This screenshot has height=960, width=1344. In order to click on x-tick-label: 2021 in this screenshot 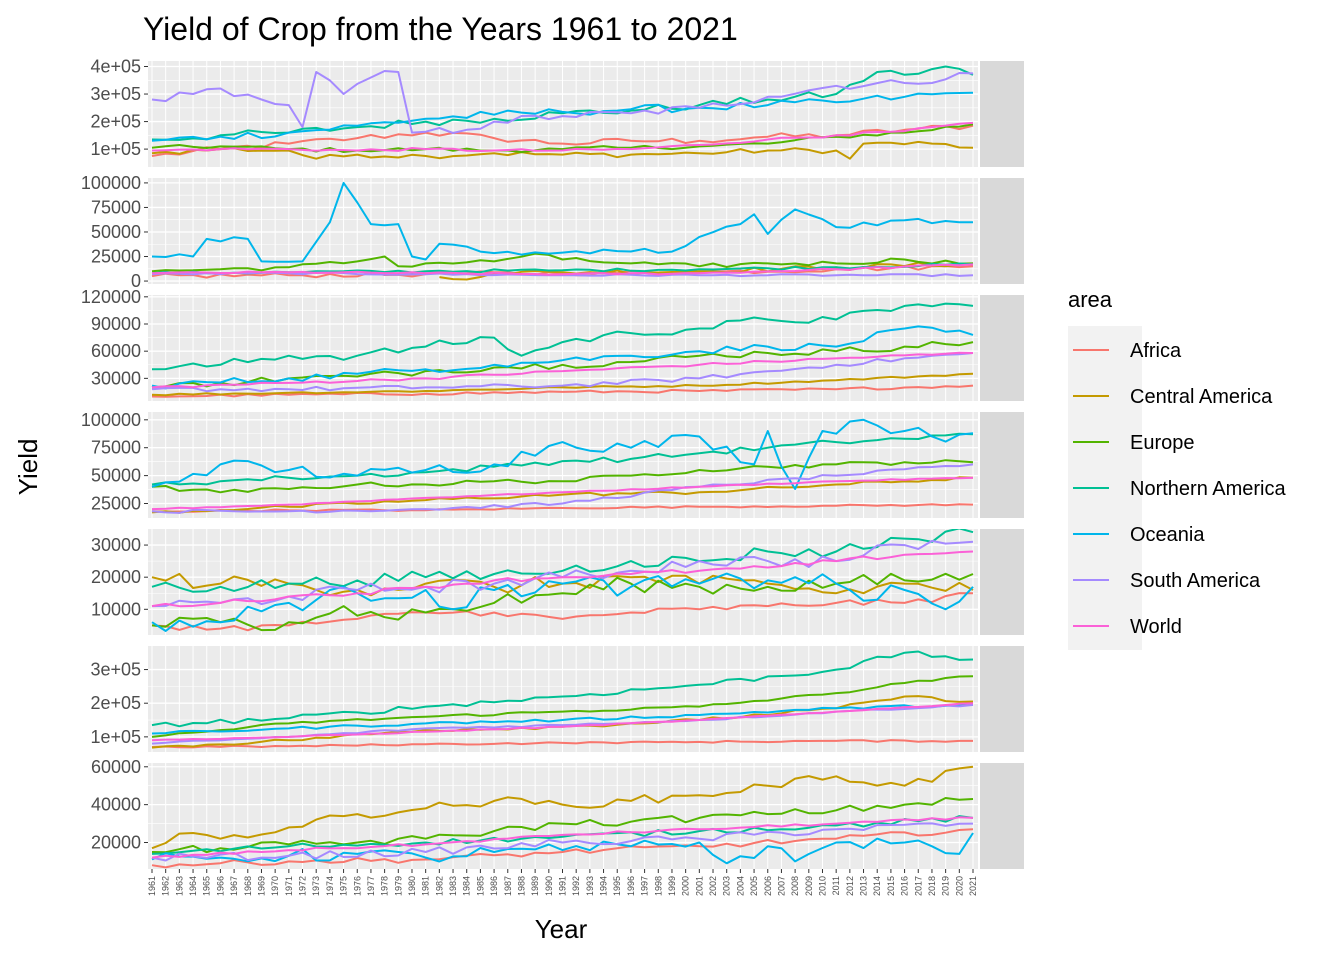, I will do `click(973, 886)`.